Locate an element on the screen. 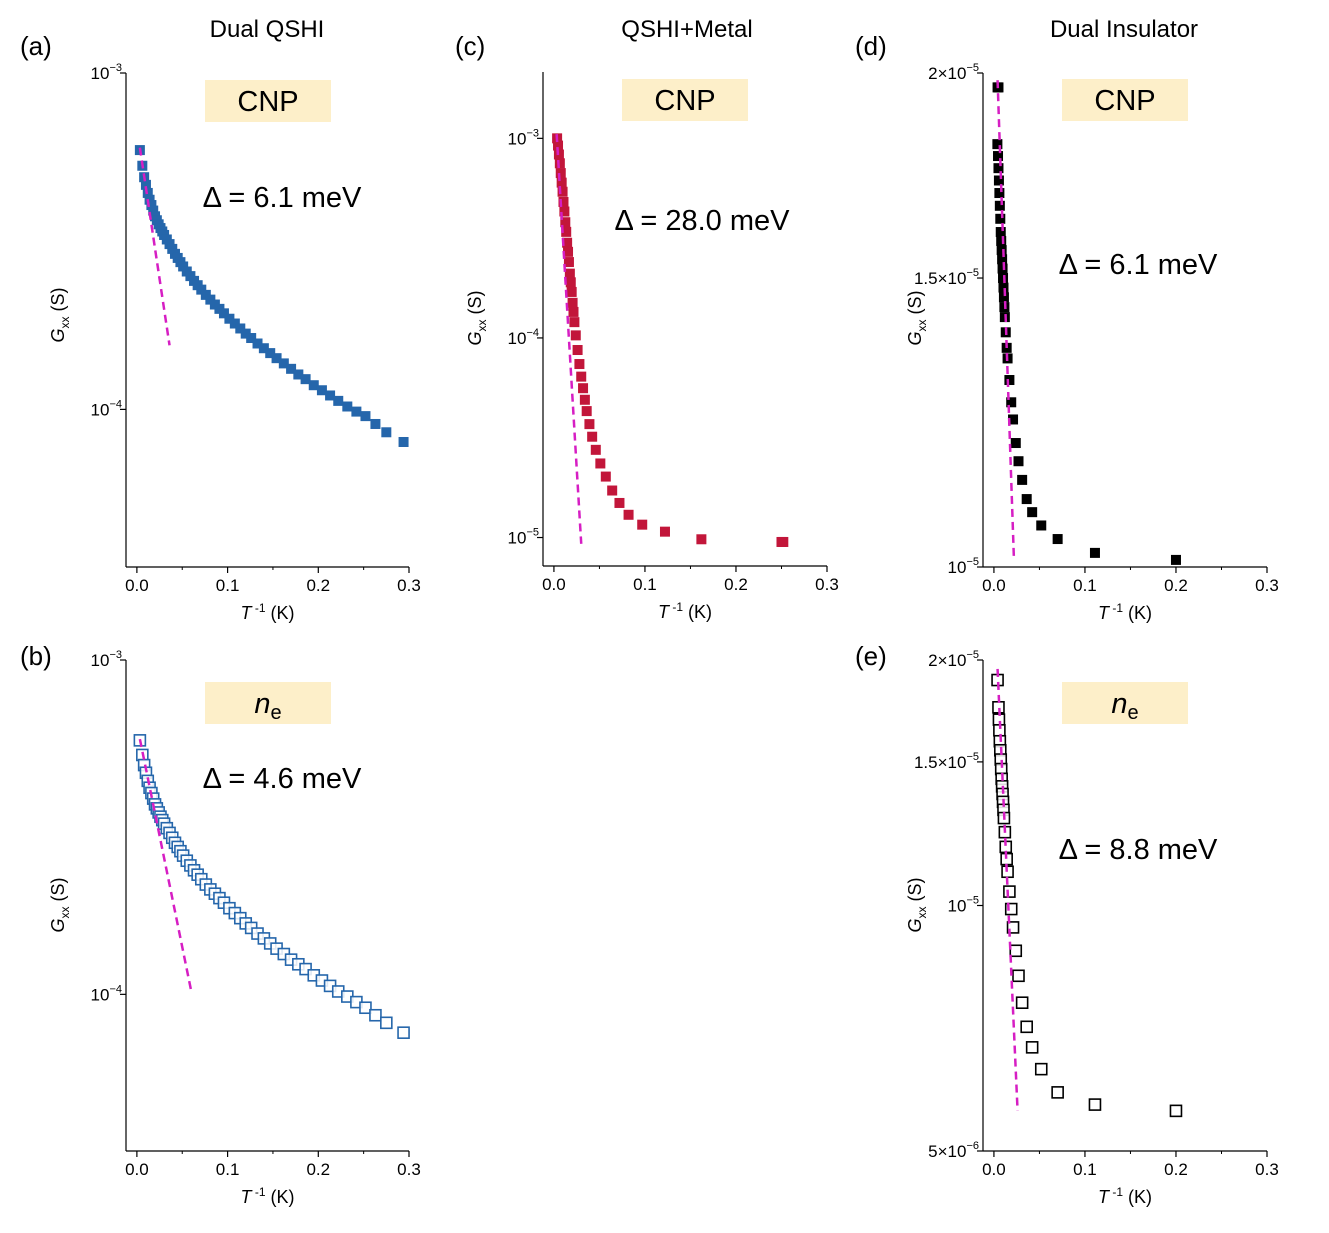  badge-label: ne is located at coordinates (1124, 706).